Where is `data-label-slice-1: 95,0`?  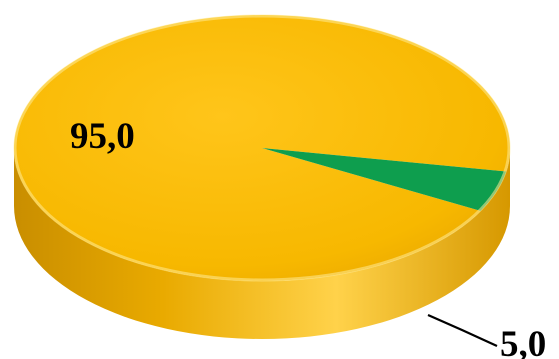 data-label-slice-1: 95,0 is located at coordinates (102, 136).